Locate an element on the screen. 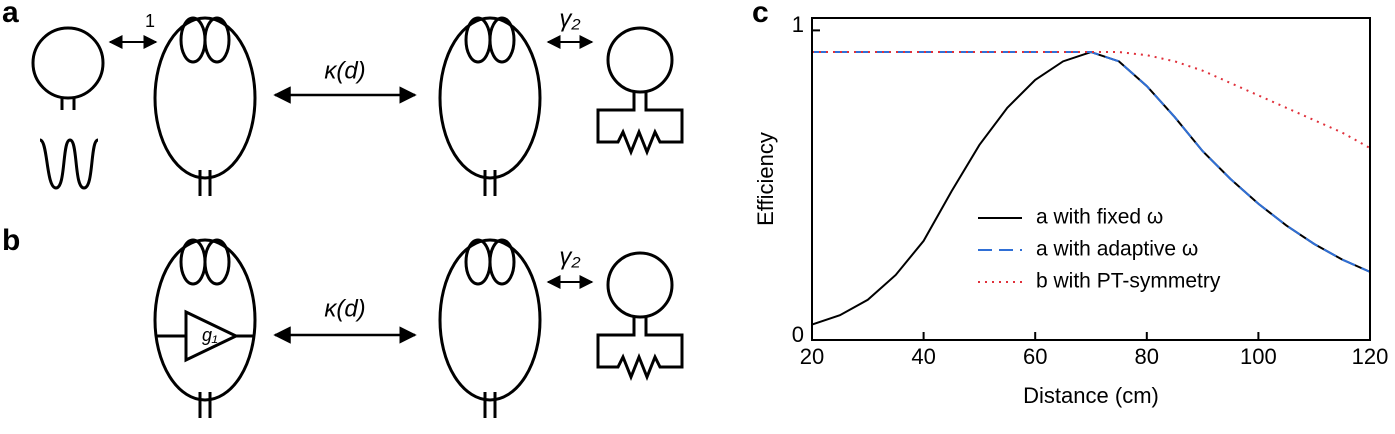 This screenshot has width=1395, height=434. x-tick-label: 40 is located at coordinates (923, 356).